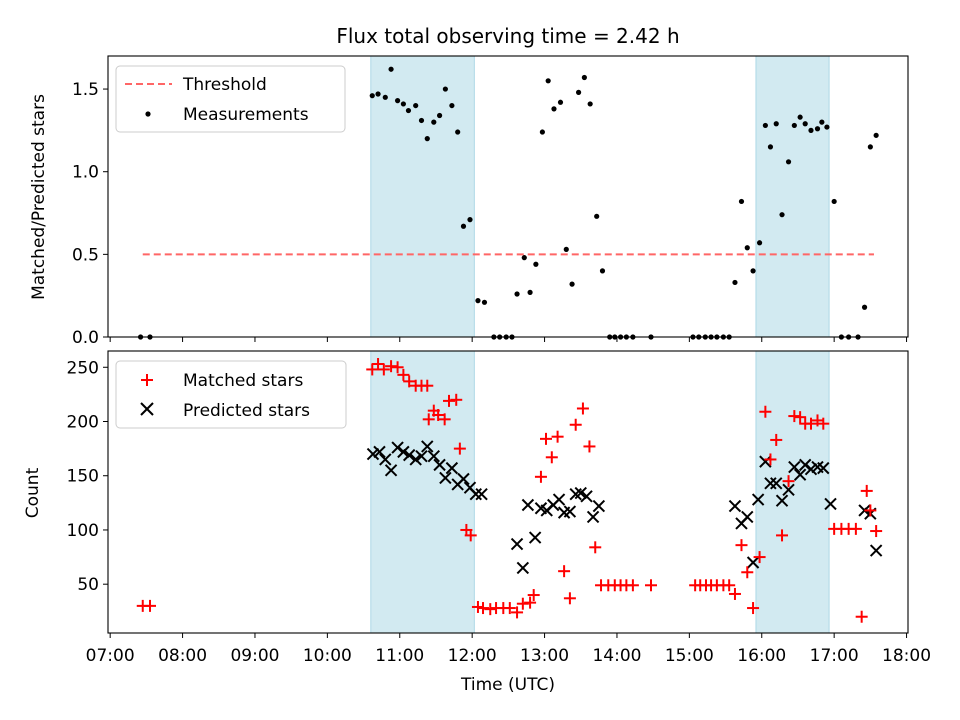  Describe the element at coordinates (83, 531) in the screenshot. I see `bottom-ytick-label: 100` at that location.